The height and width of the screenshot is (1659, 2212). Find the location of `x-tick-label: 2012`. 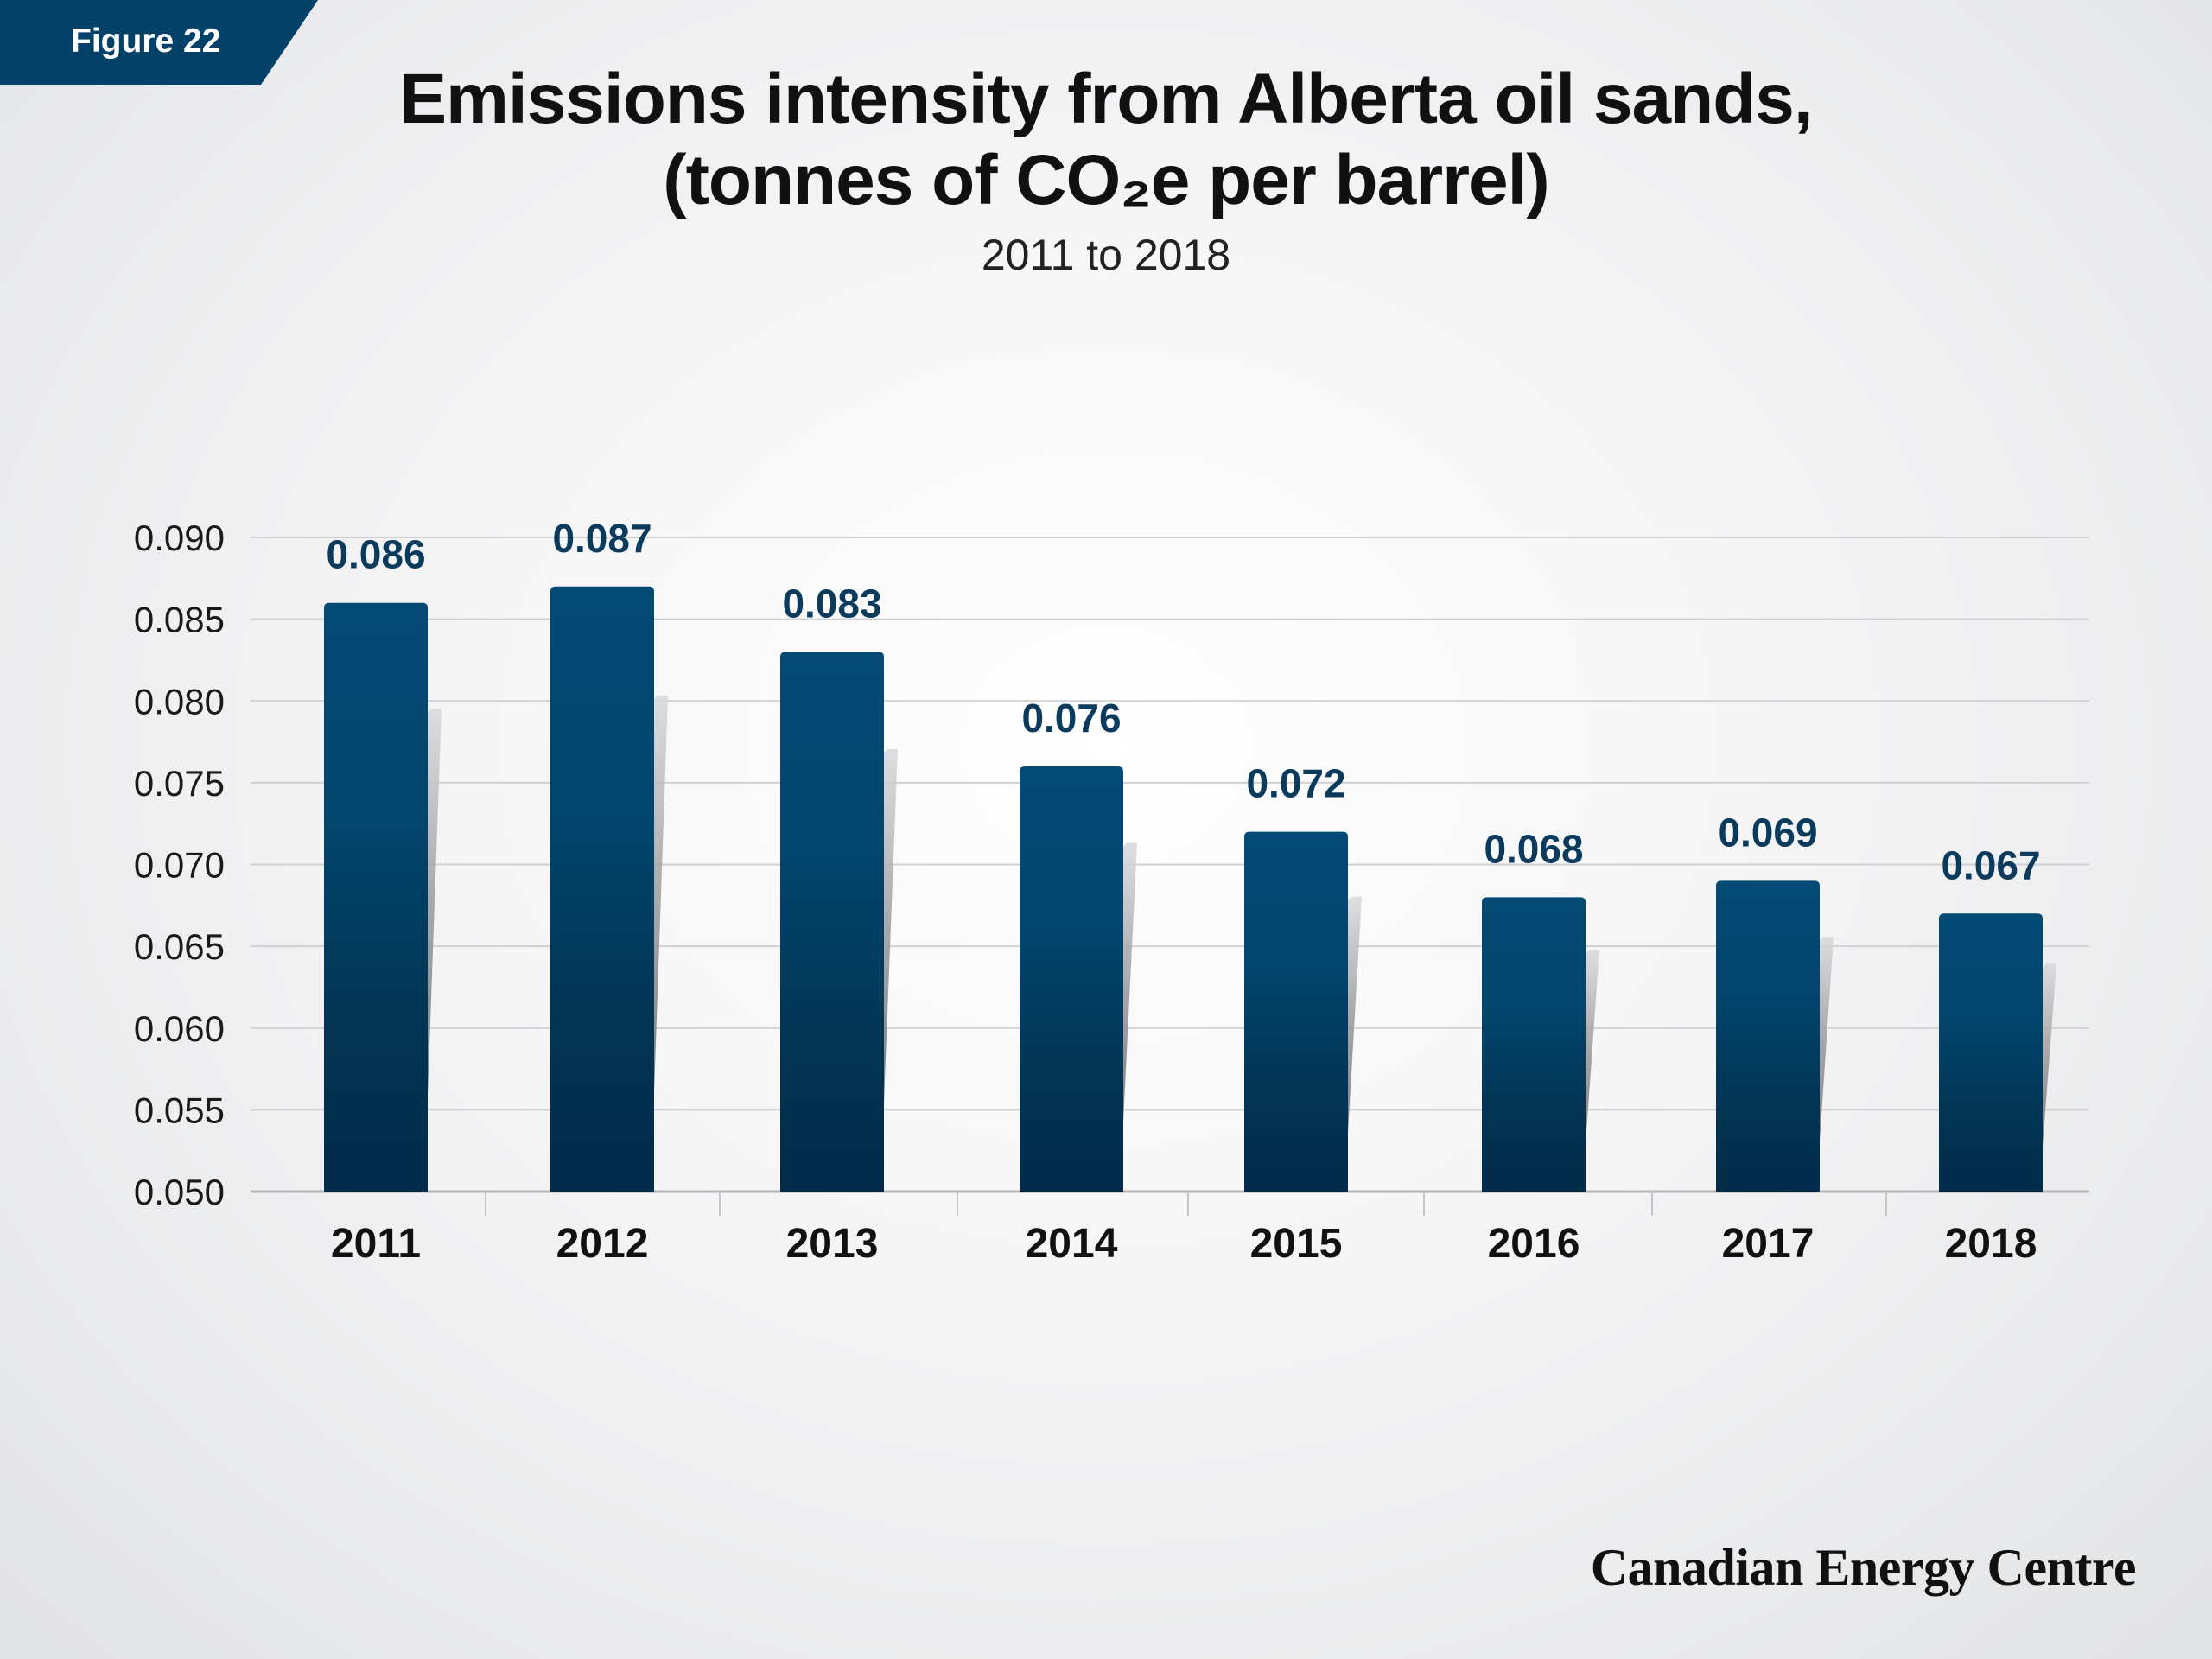

x-tick-label: 2012 is located at coordinates (602, 1244).